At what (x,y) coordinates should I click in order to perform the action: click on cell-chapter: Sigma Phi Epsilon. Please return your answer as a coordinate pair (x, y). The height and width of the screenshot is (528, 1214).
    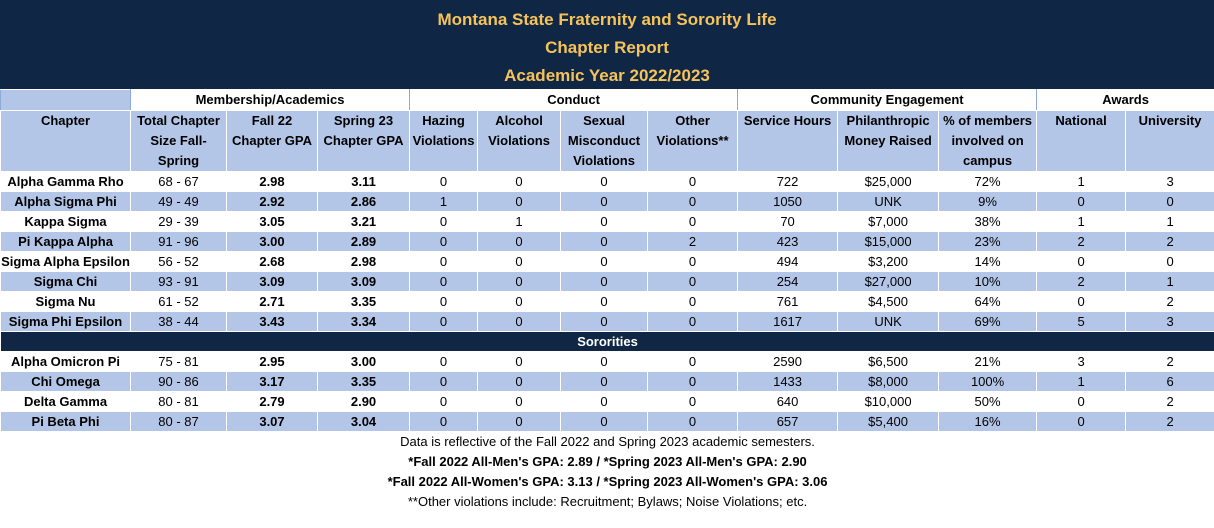
    Looking at the image, I should click on (65, 321).